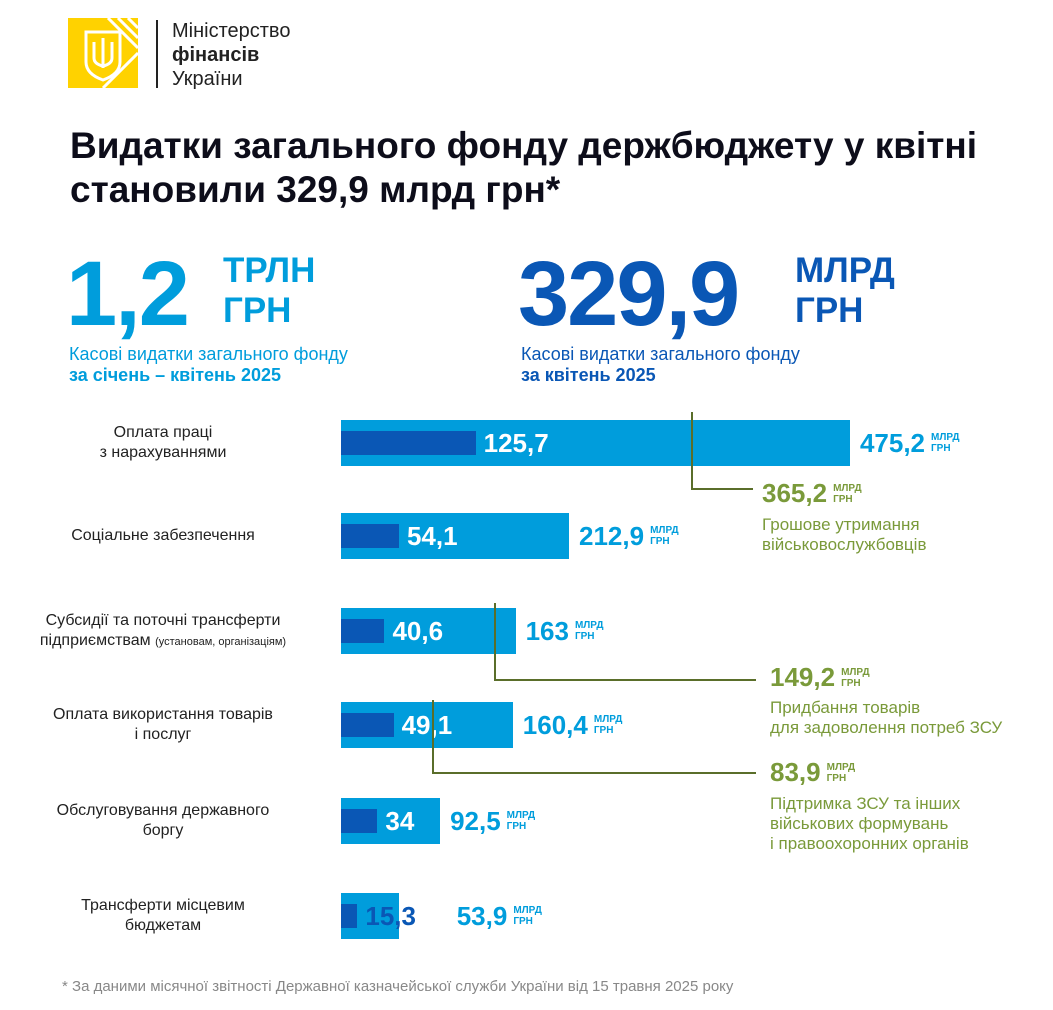 The image size is (1053, 1010). What do you see at coordinates (493, 821) in the screenshot?
I see `total-value-label: 92,5 МЛРД ГРН` at bounding box center [493, 821].